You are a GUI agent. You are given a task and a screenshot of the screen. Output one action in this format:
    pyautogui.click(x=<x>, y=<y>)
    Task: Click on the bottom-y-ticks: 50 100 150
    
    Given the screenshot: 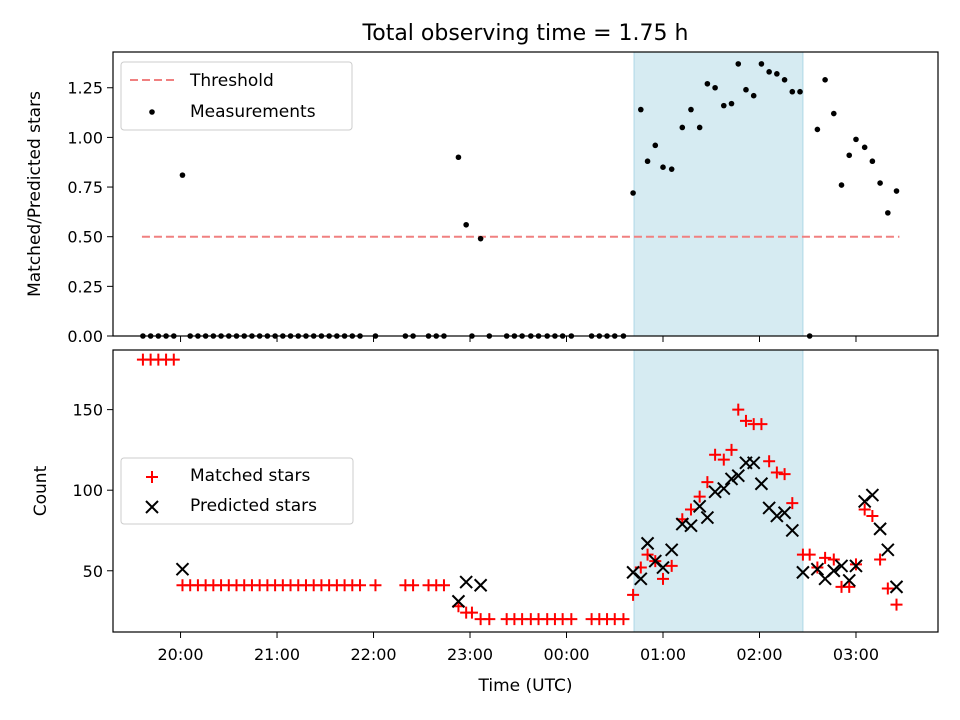 What is the action you would take?
    pyautogui.click(x=92, y=491)
    